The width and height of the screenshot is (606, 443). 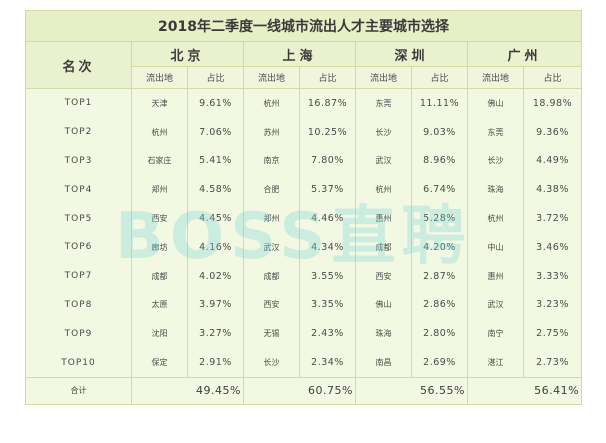 What do you see at coordinates (439, 334) in the screenshot?
I see `share-cell: 2.80%` at bounding box center [439, 334].